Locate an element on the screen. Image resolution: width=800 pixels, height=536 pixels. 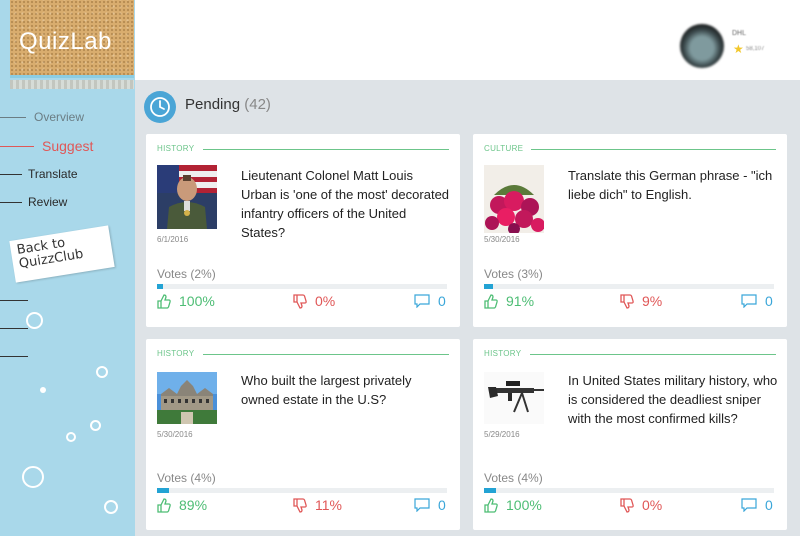
question-image-mansion is located at coordinates (187, 398).